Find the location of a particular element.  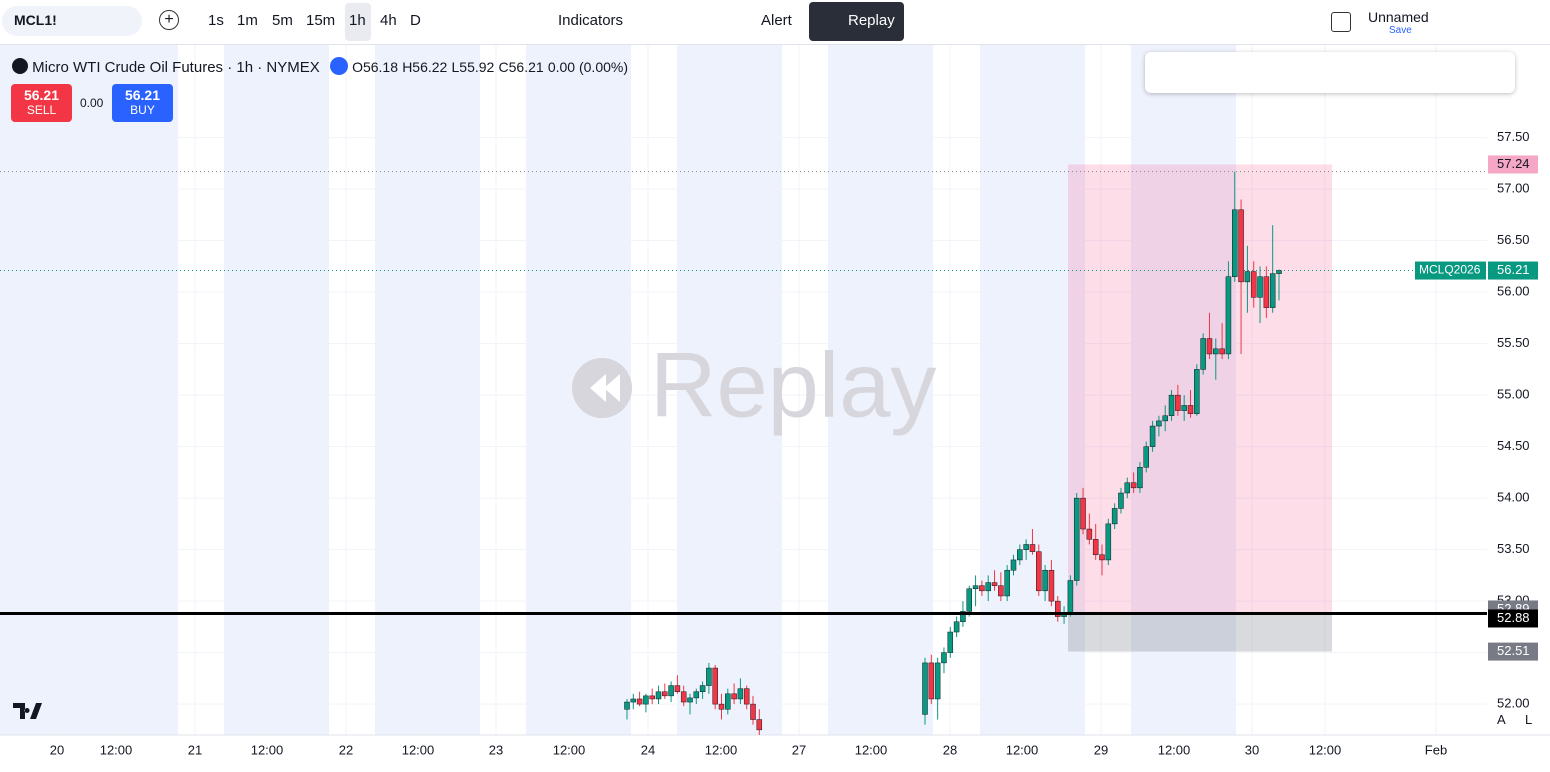

interval: 1h is located at coordinates (357, 20).